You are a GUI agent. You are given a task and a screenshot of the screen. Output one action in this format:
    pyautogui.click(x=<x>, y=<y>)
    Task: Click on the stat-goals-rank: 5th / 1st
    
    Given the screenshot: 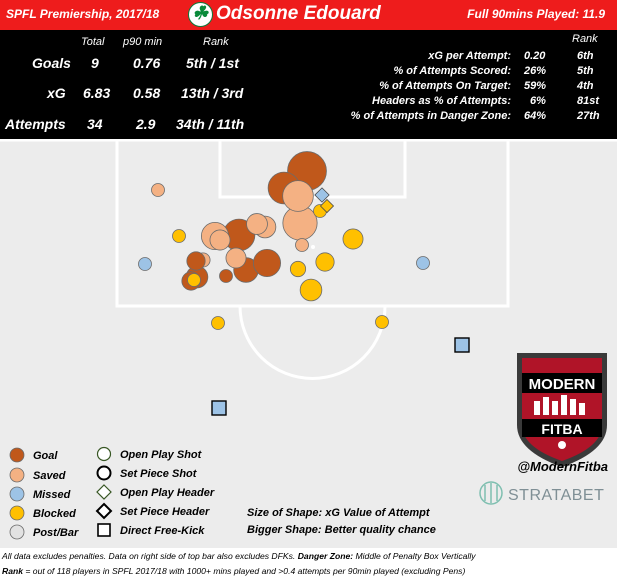 What is the action you would take?
    pyautogui.click(x=212, y=63)
    